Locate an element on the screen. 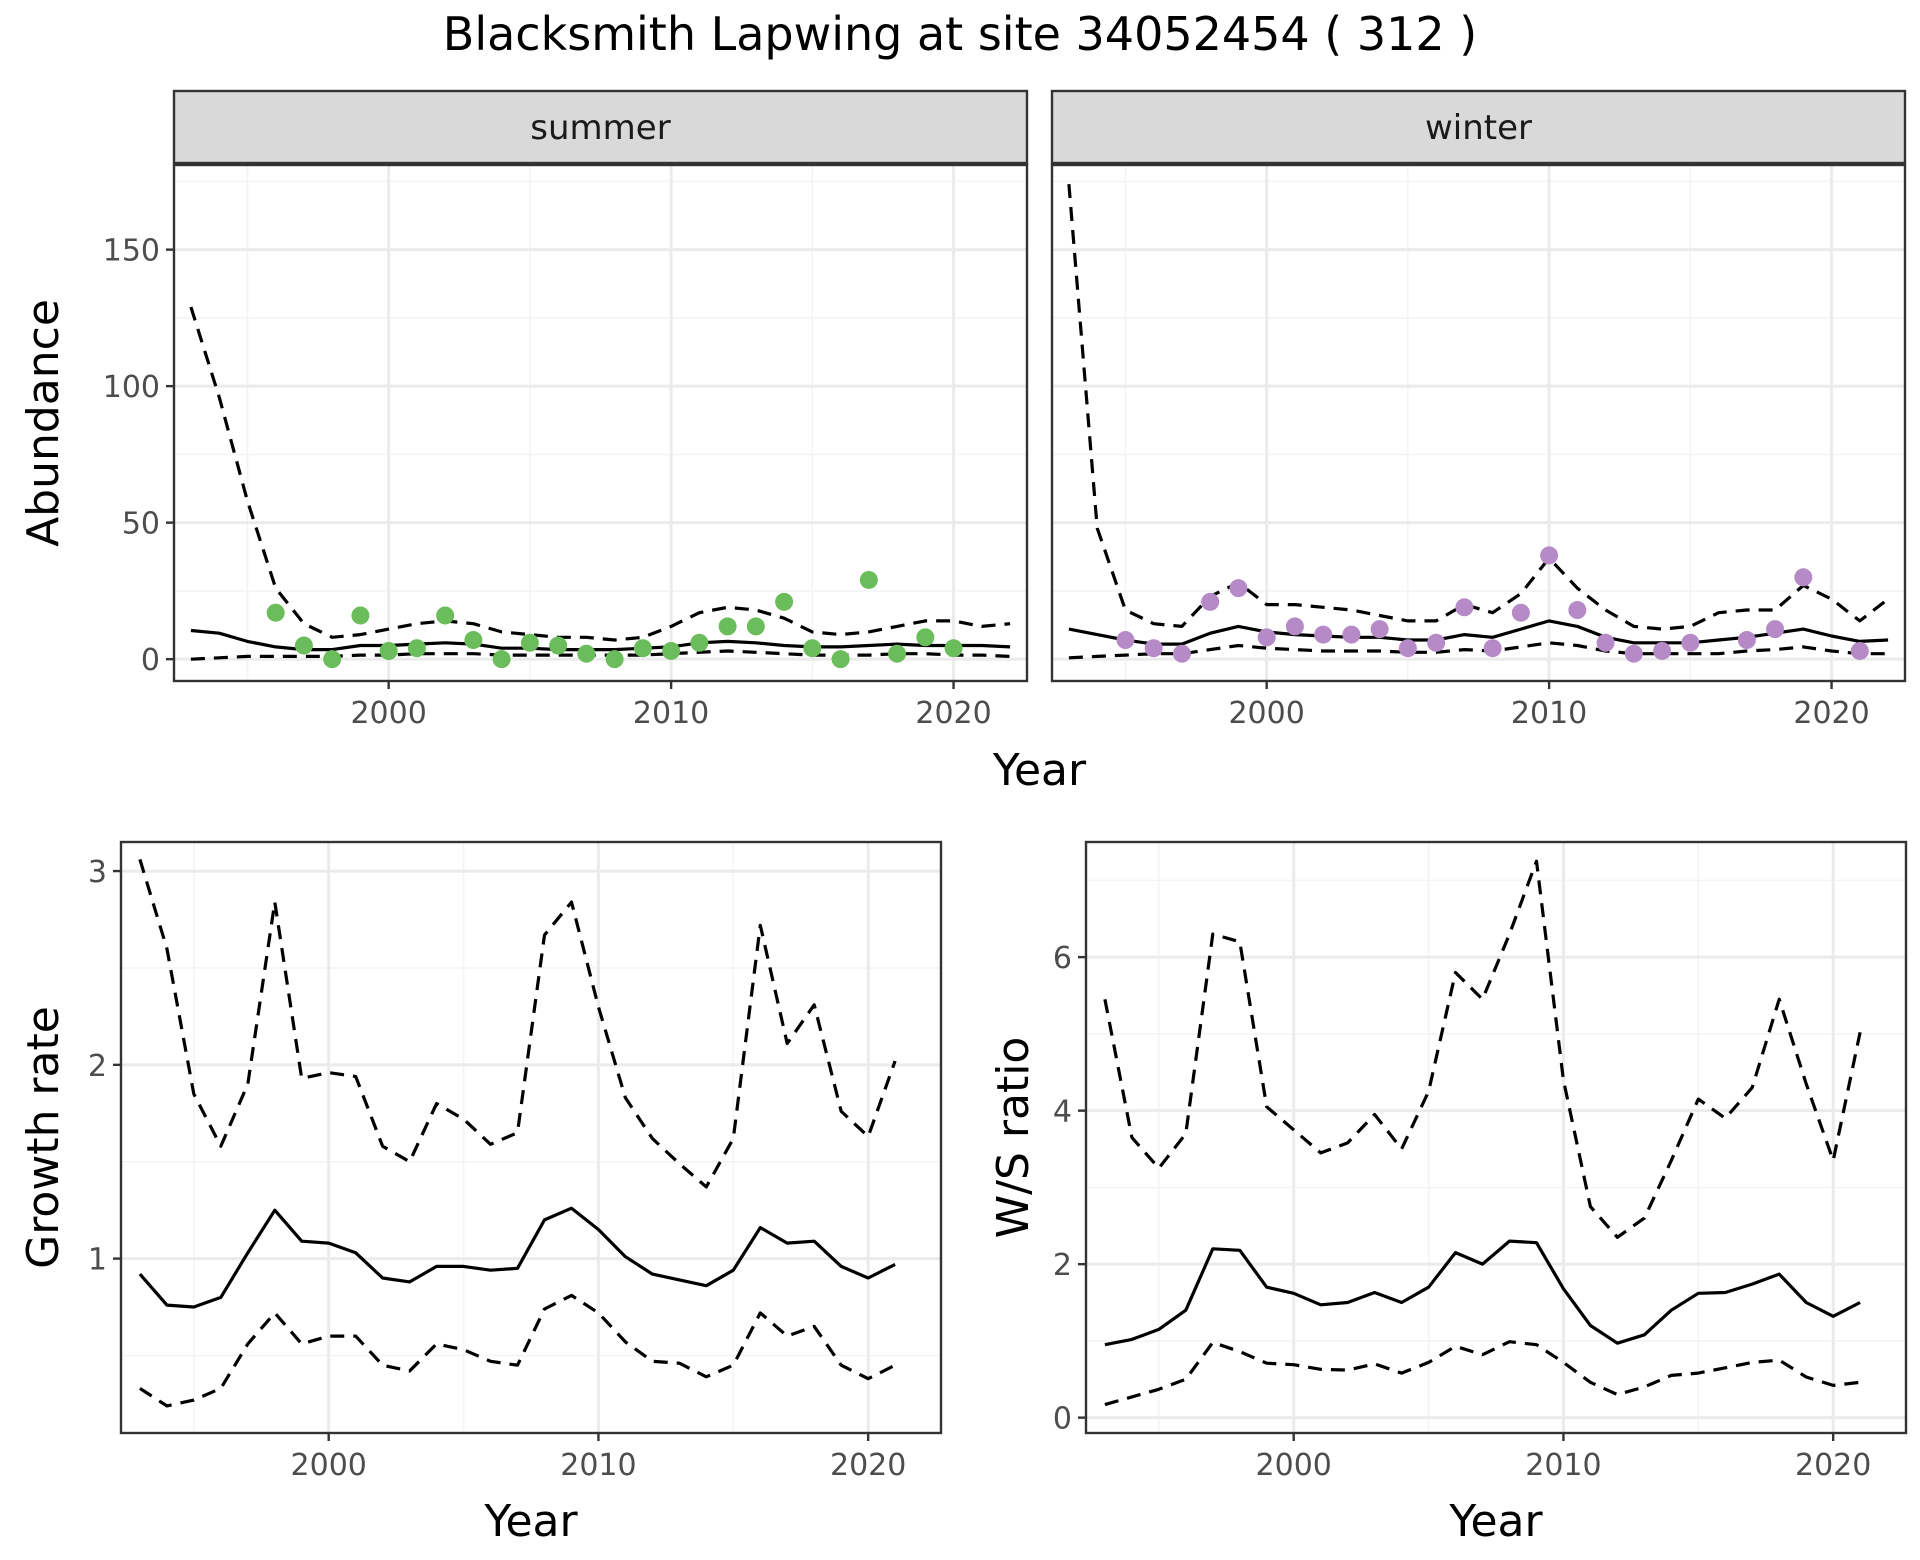  x-axis-title-growth: Year is located at coordinates (530, 1521).